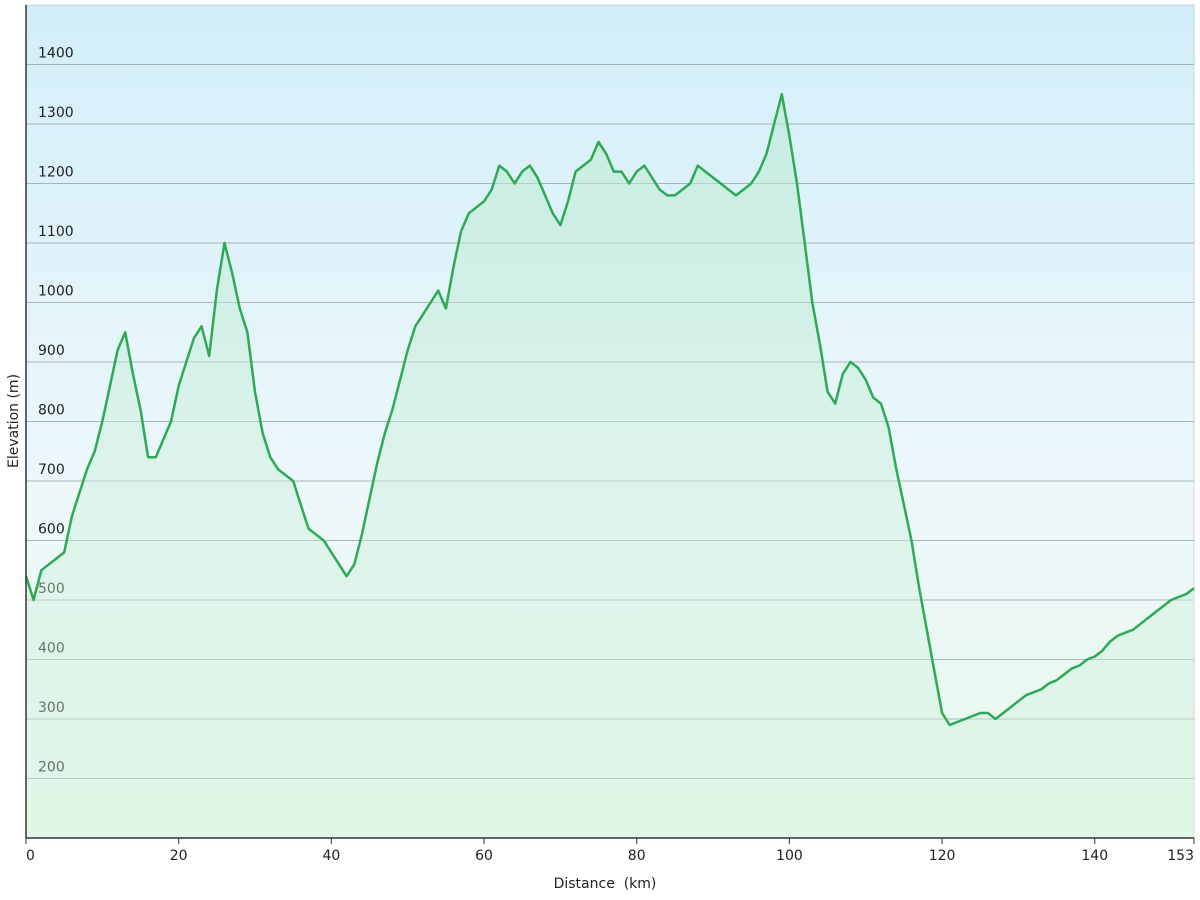  Describe the element at coordinates (789, 856) in the screenshot. I see `x-tick-label: 100` at that location.